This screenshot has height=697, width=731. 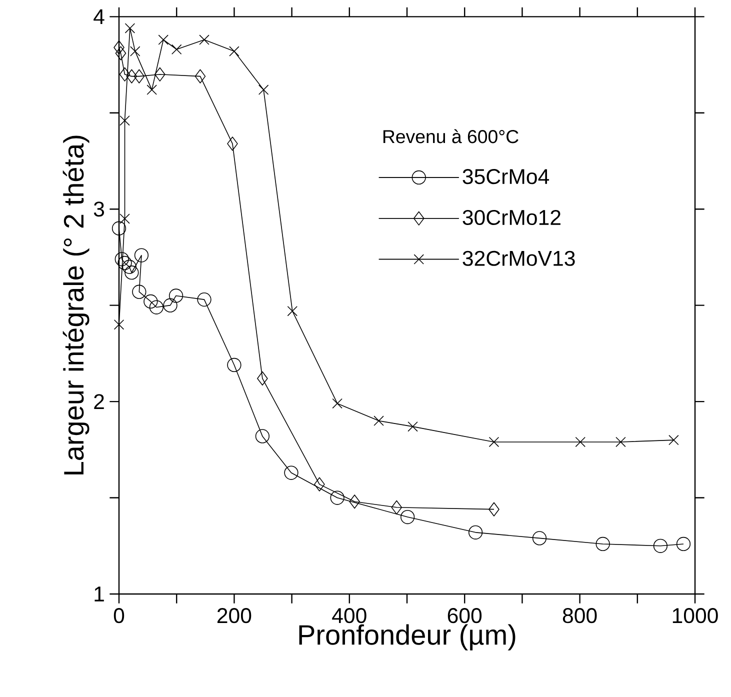 I want to click on legend-title: Revenu à 600°C, so click(x=450, y=136).